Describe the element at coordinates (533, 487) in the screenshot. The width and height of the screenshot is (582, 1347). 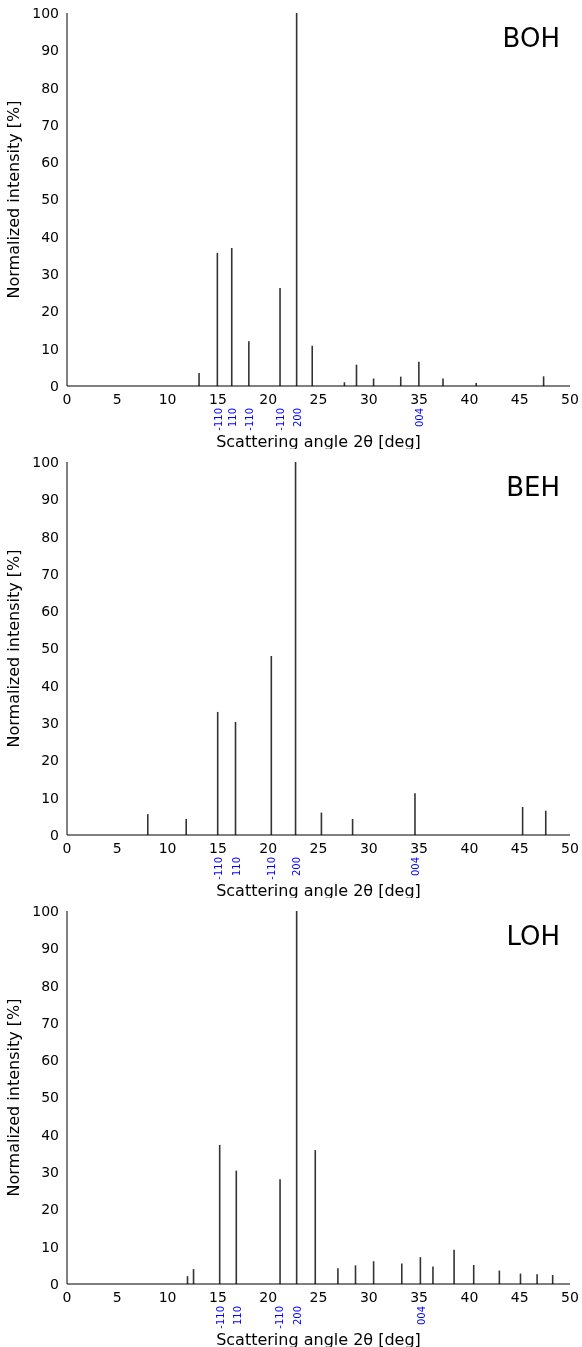
I see `chart-title: BEH` at that location.